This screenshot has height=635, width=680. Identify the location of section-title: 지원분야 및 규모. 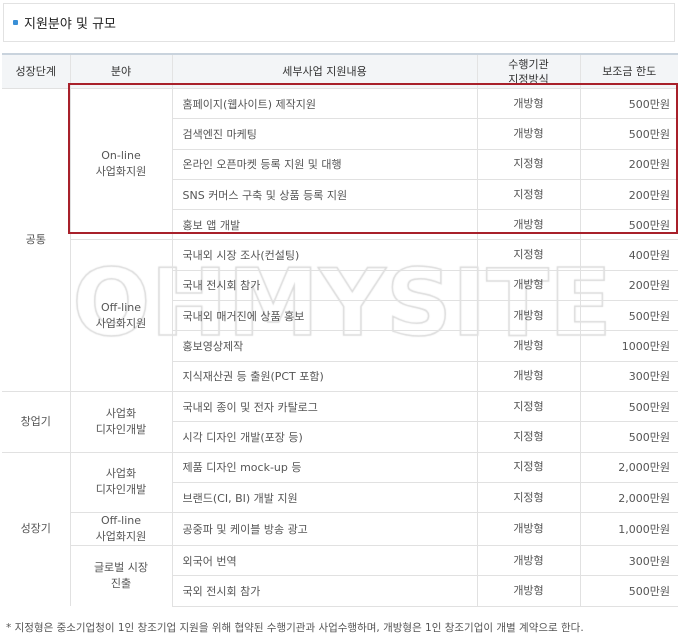
(70, 24).